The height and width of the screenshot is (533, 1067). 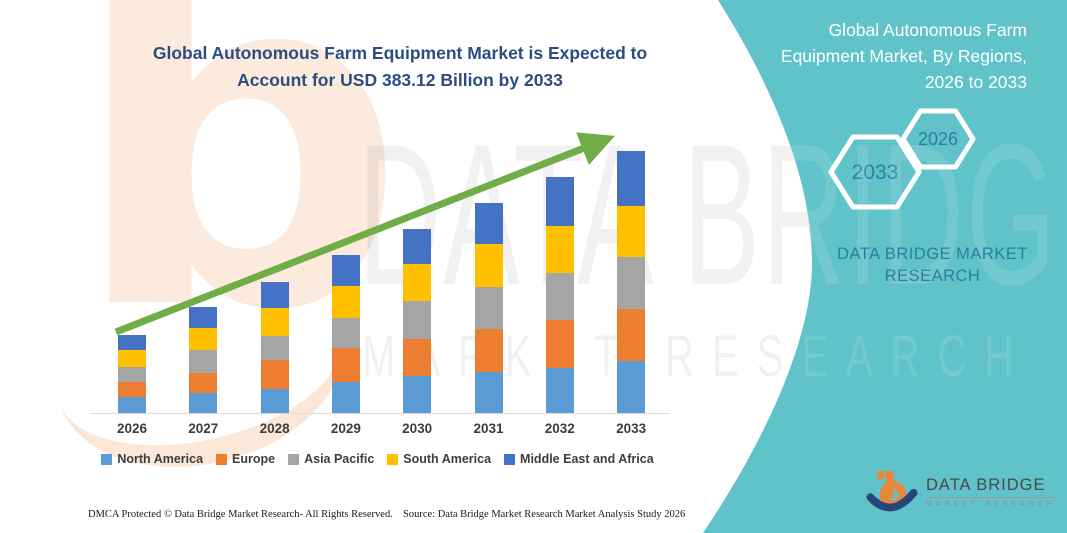 What do you see at coordinates (488, 392) in the screenshot?
I see `bar-segment-2031-north-america` at bounding box center [488, 392].